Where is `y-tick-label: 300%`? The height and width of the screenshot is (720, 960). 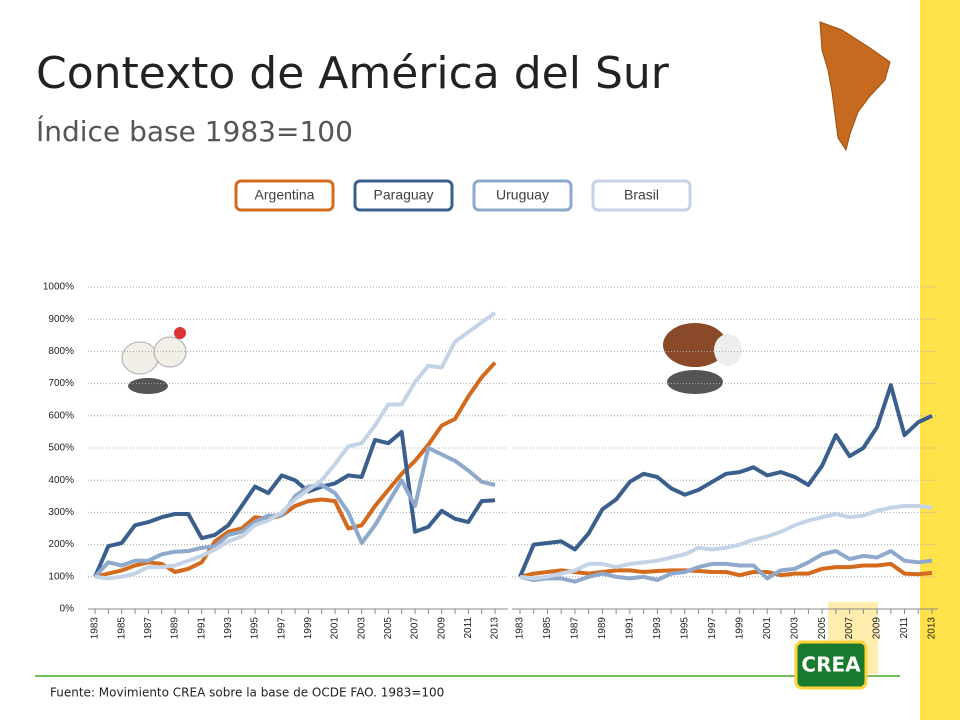
y-tick-label: 300% is located at coordinates (61, 512).